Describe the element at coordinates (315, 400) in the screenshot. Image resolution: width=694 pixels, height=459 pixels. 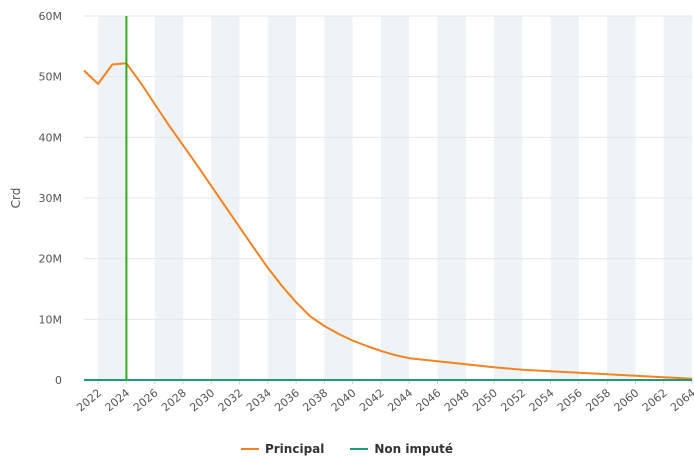
I see `x-tick-label: 2038` at that location.